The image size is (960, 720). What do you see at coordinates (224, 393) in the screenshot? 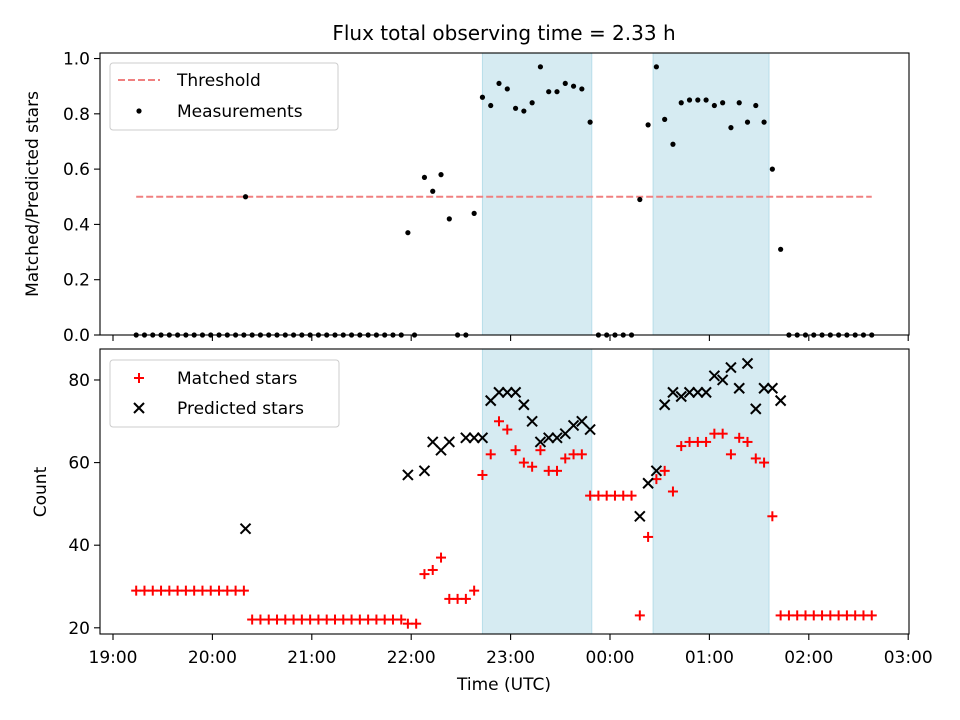
I see `count-legend: Matched stars Predicted stars` at bounding box center [224, 393].